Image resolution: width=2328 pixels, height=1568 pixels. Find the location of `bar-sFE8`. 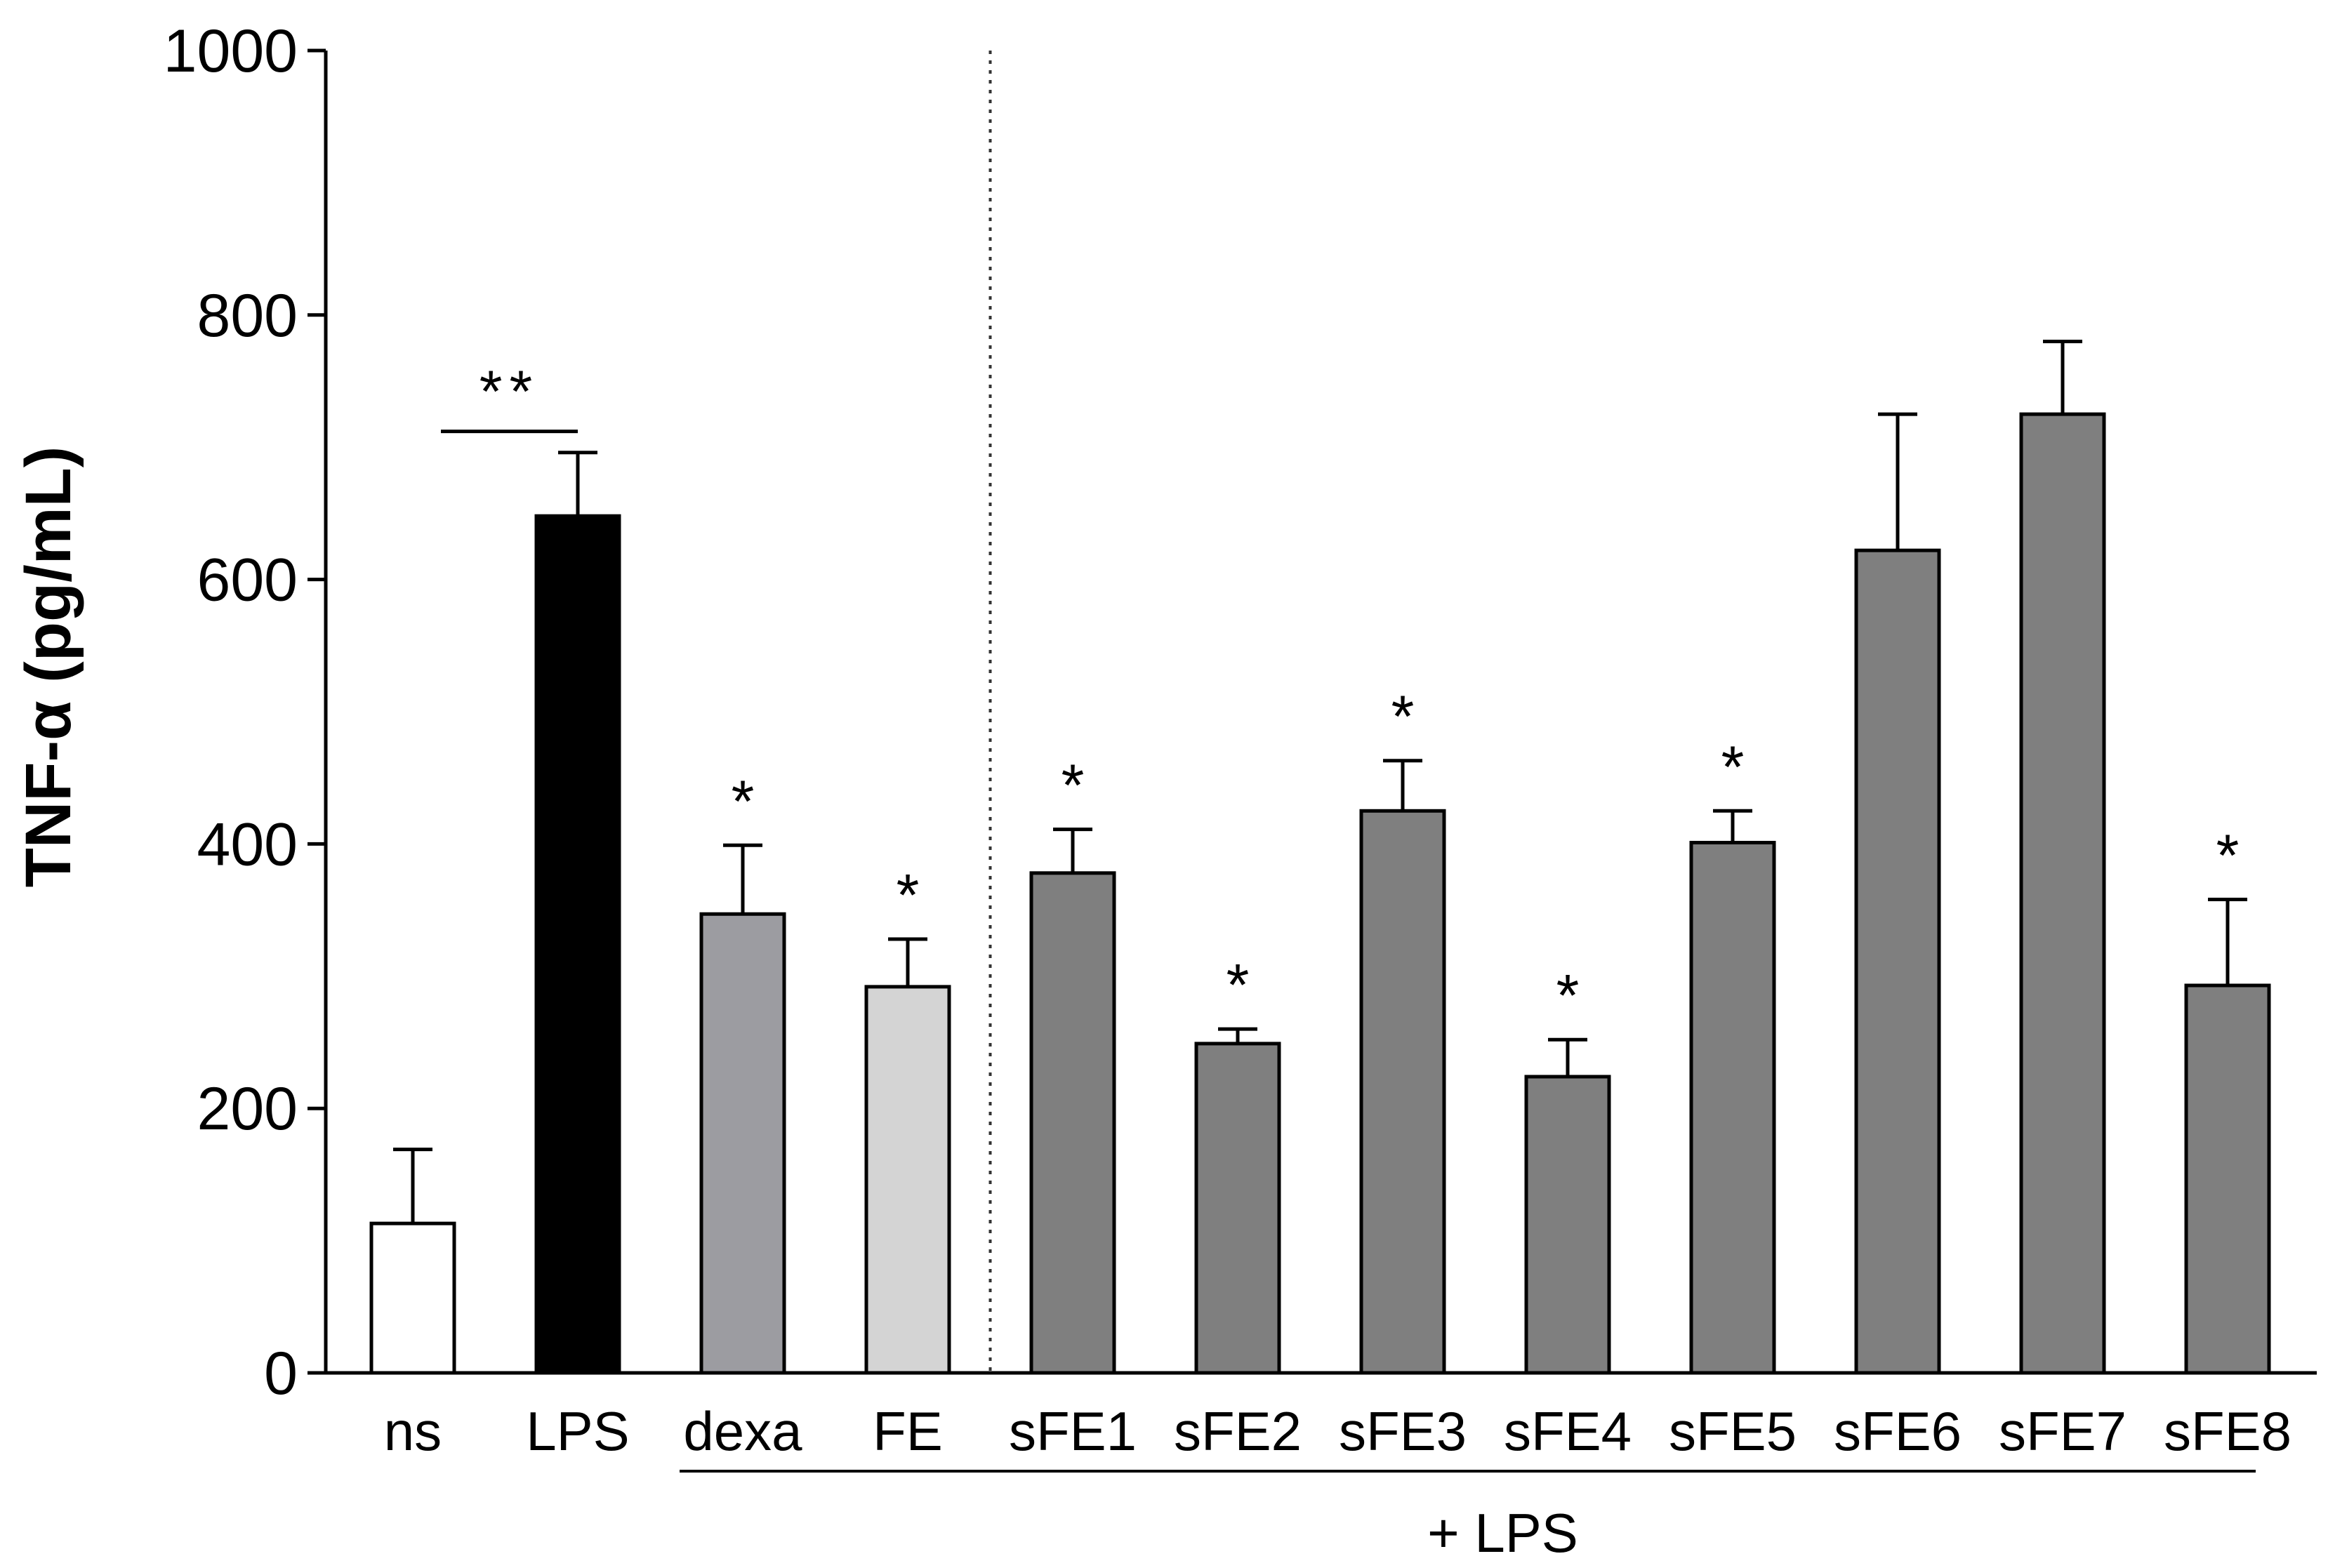

bar-sFE8 is located at coordinates (2227, 1179).